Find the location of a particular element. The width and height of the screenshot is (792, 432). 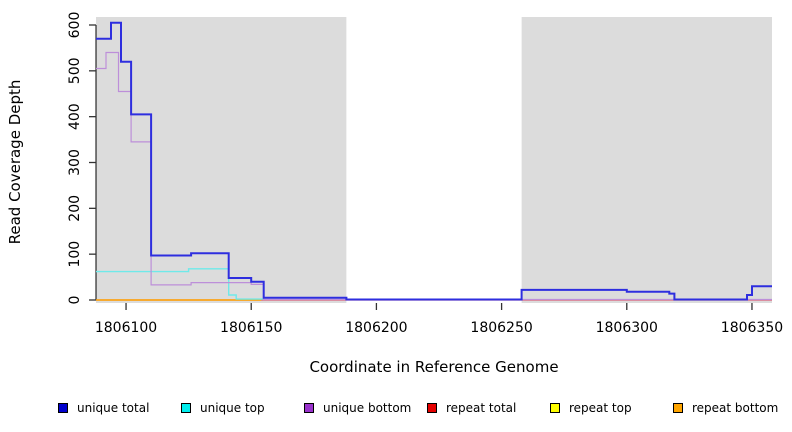

x-tick-label: 1806250 is located at coordinates (501, 328).